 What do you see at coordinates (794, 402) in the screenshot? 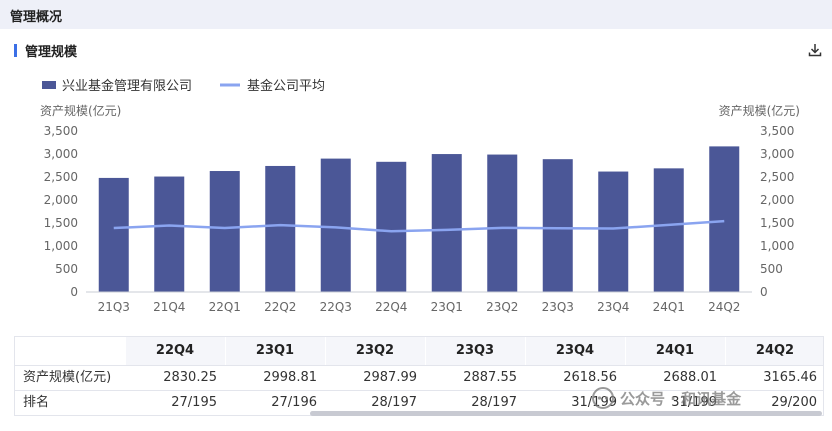
I see `table-cell: 29/200` at bounding box center [794, 402].